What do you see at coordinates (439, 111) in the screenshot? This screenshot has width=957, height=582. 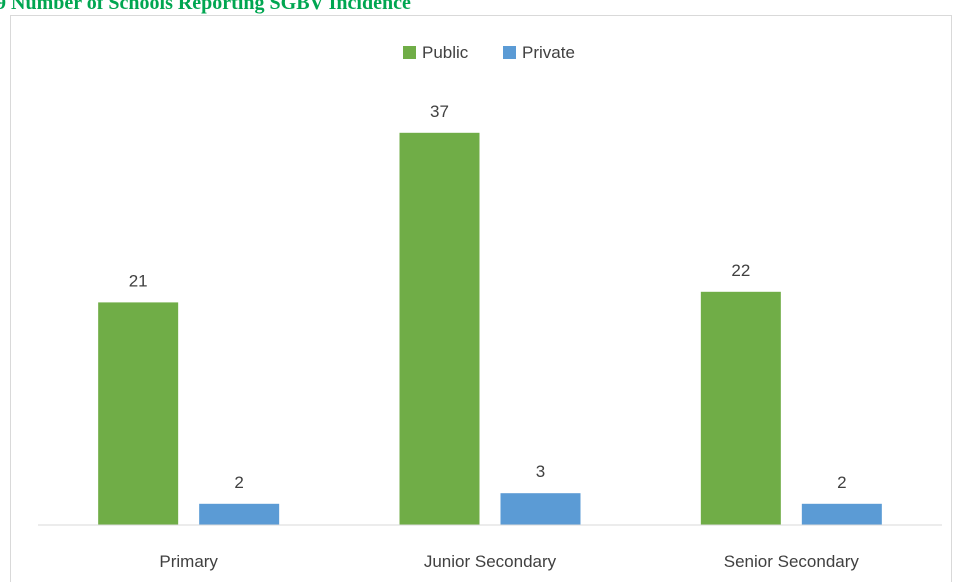 I see `data-label-public-1: 37` at bounding box center [439, 111].